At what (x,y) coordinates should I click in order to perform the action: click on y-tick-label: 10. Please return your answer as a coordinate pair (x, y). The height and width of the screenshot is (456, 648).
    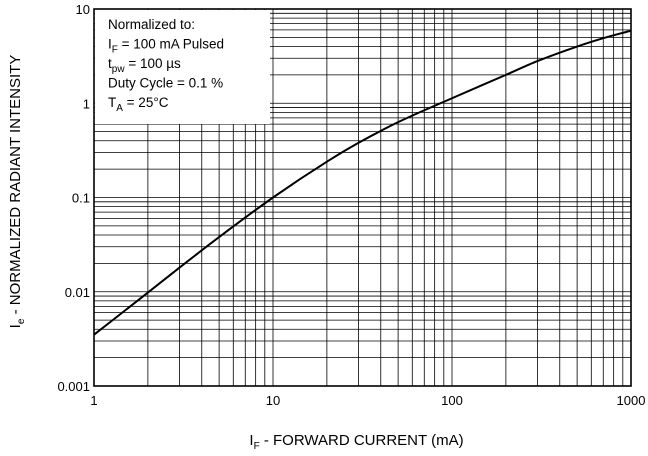
    Looking at the image, I should click on (83, 9).